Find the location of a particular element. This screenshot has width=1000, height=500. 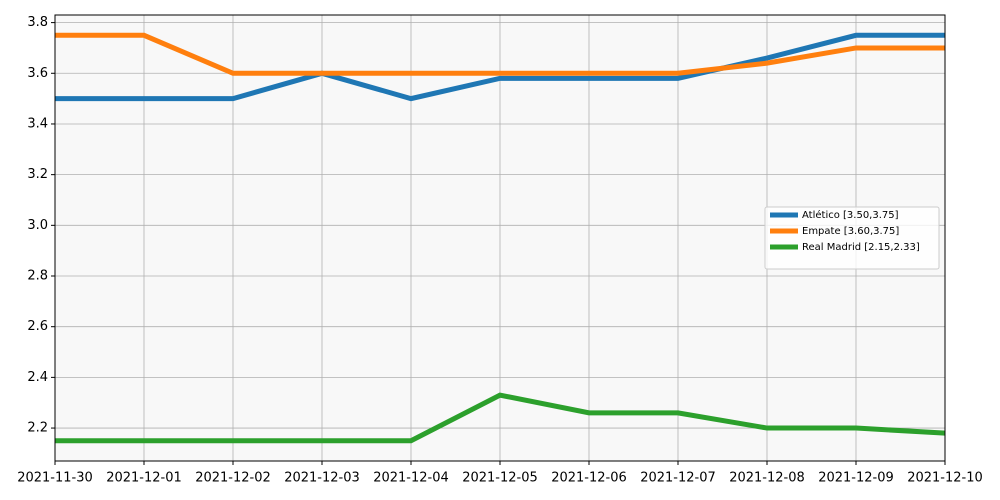

x-tick-label: 2021-12-08 is located at coordinates (767, 478).